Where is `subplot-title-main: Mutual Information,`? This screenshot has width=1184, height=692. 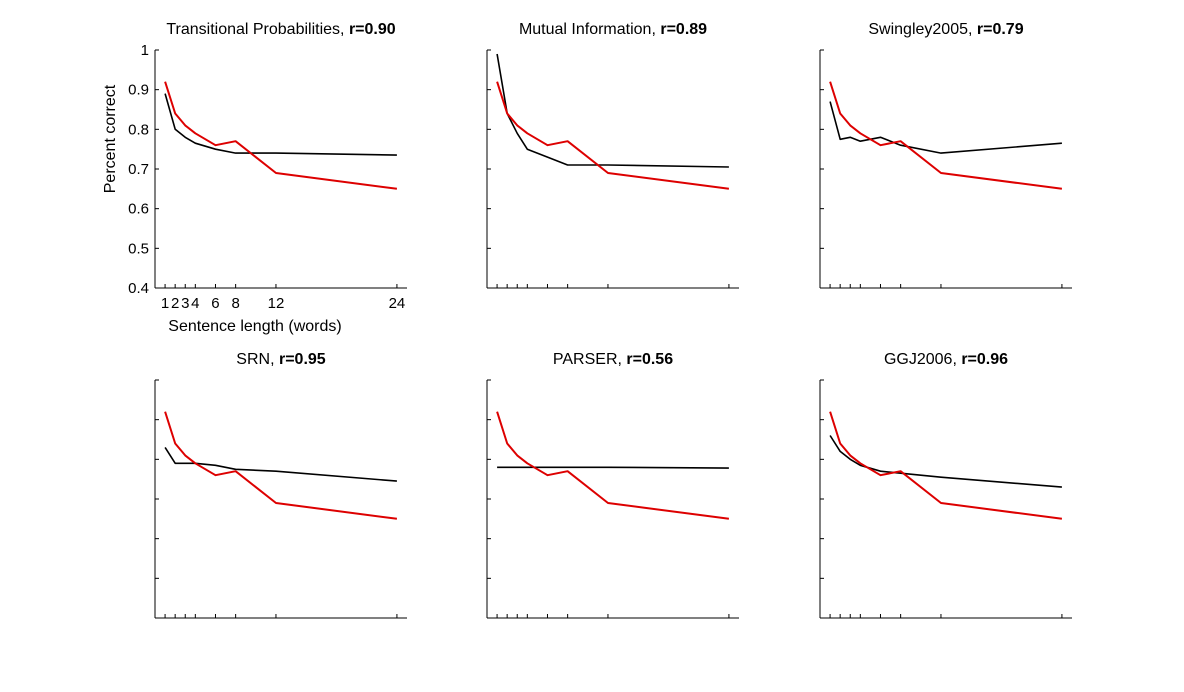
subplot-title-main: Mutual Information, is located at coordinates (589, 29).